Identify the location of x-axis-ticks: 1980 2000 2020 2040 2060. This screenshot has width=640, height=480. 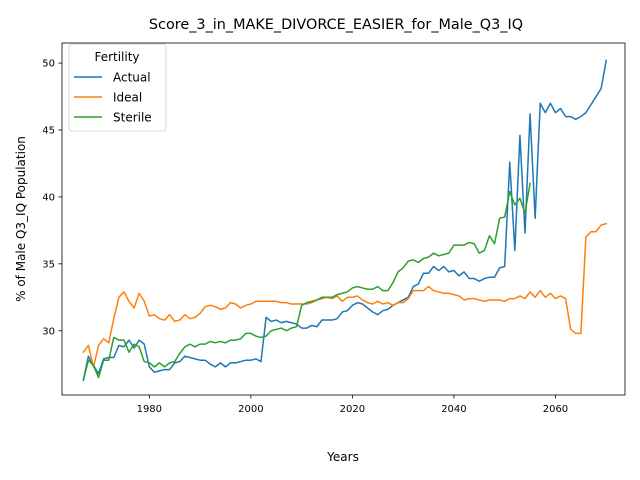
(352, 405).